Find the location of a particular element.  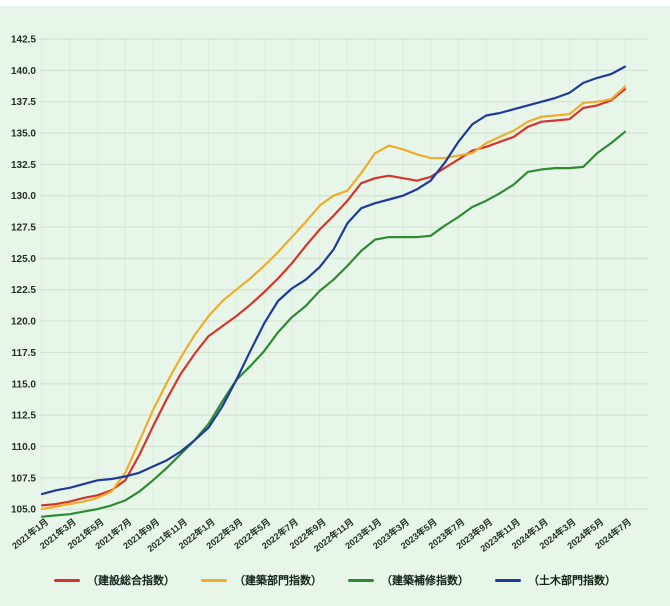

y-axis-tick-label: 112.5 is located at coordinates (24, 416).